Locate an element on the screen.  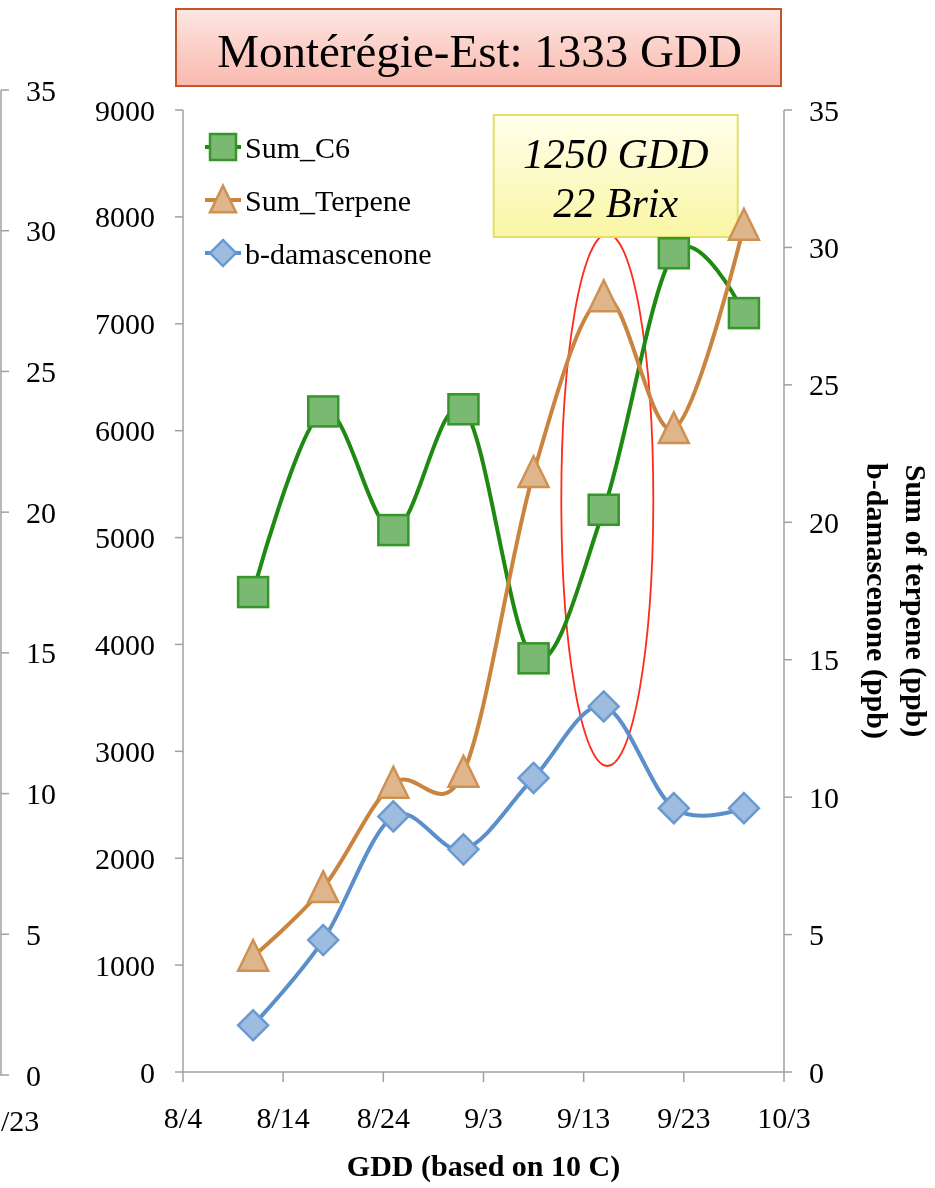
y-tick-label: 2000 is located at coordinates (125, 858).